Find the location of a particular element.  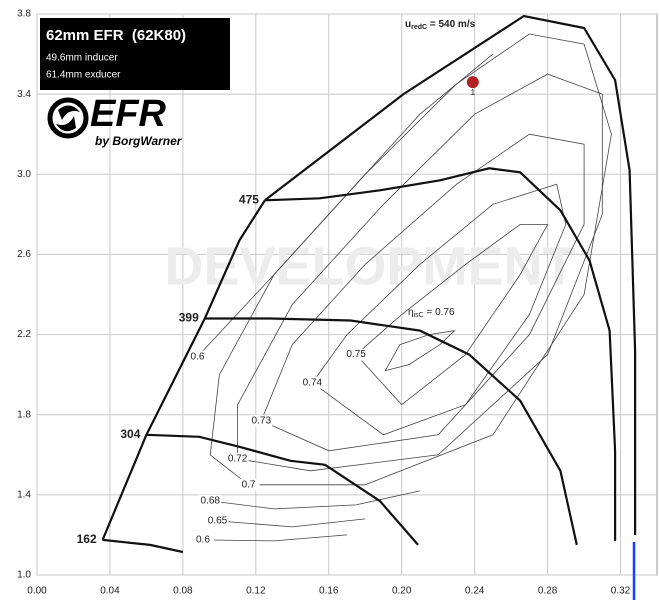

annotation: ηisC = 0.76 is located at coordinates (431, 313).